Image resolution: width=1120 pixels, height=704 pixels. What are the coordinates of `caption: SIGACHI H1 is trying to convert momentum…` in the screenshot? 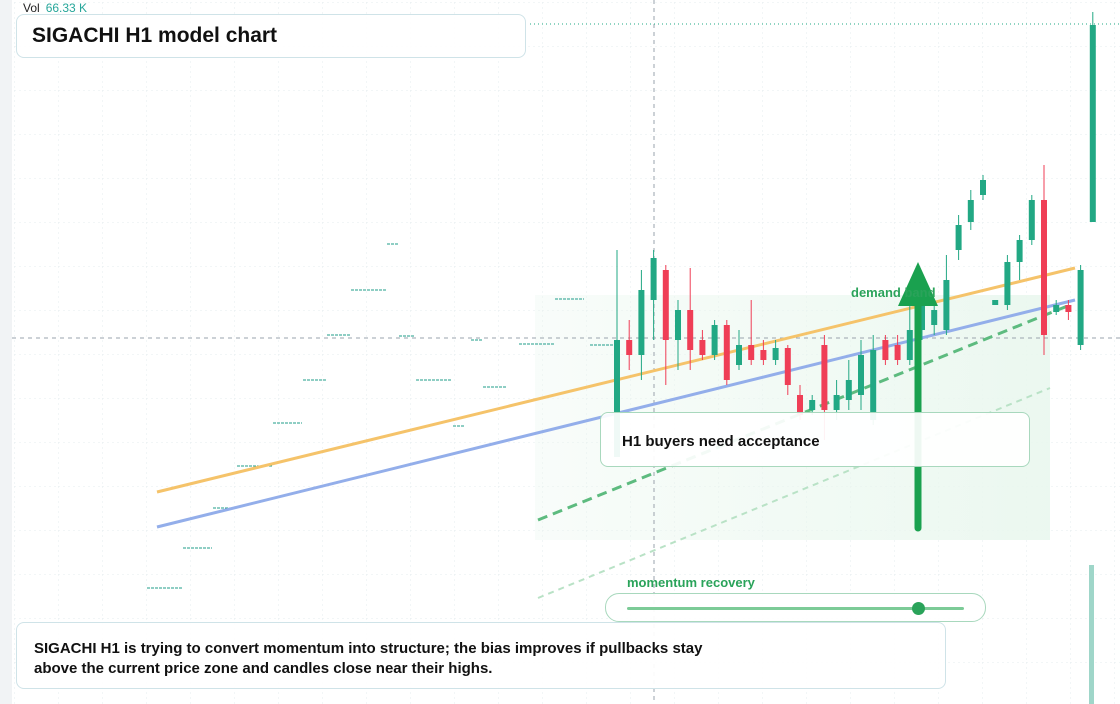 It's located at (481, 655).